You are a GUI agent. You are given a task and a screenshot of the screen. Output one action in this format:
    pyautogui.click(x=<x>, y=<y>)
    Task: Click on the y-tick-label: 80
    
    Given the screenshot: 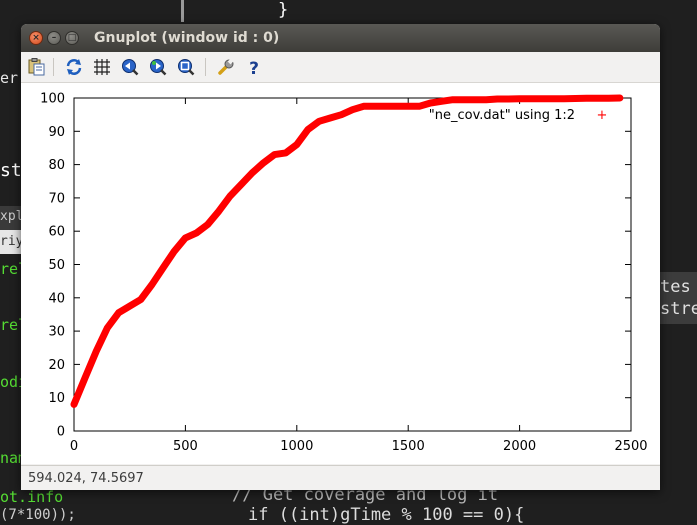 What is the action you would take?
    pyautogui.click(x=56, y=165)
    